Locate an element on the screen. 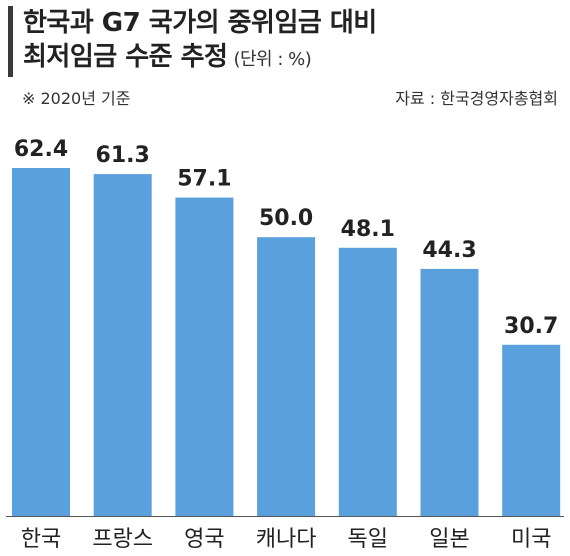  value-label-0: 62.4 is located at coordinates (41, 149).